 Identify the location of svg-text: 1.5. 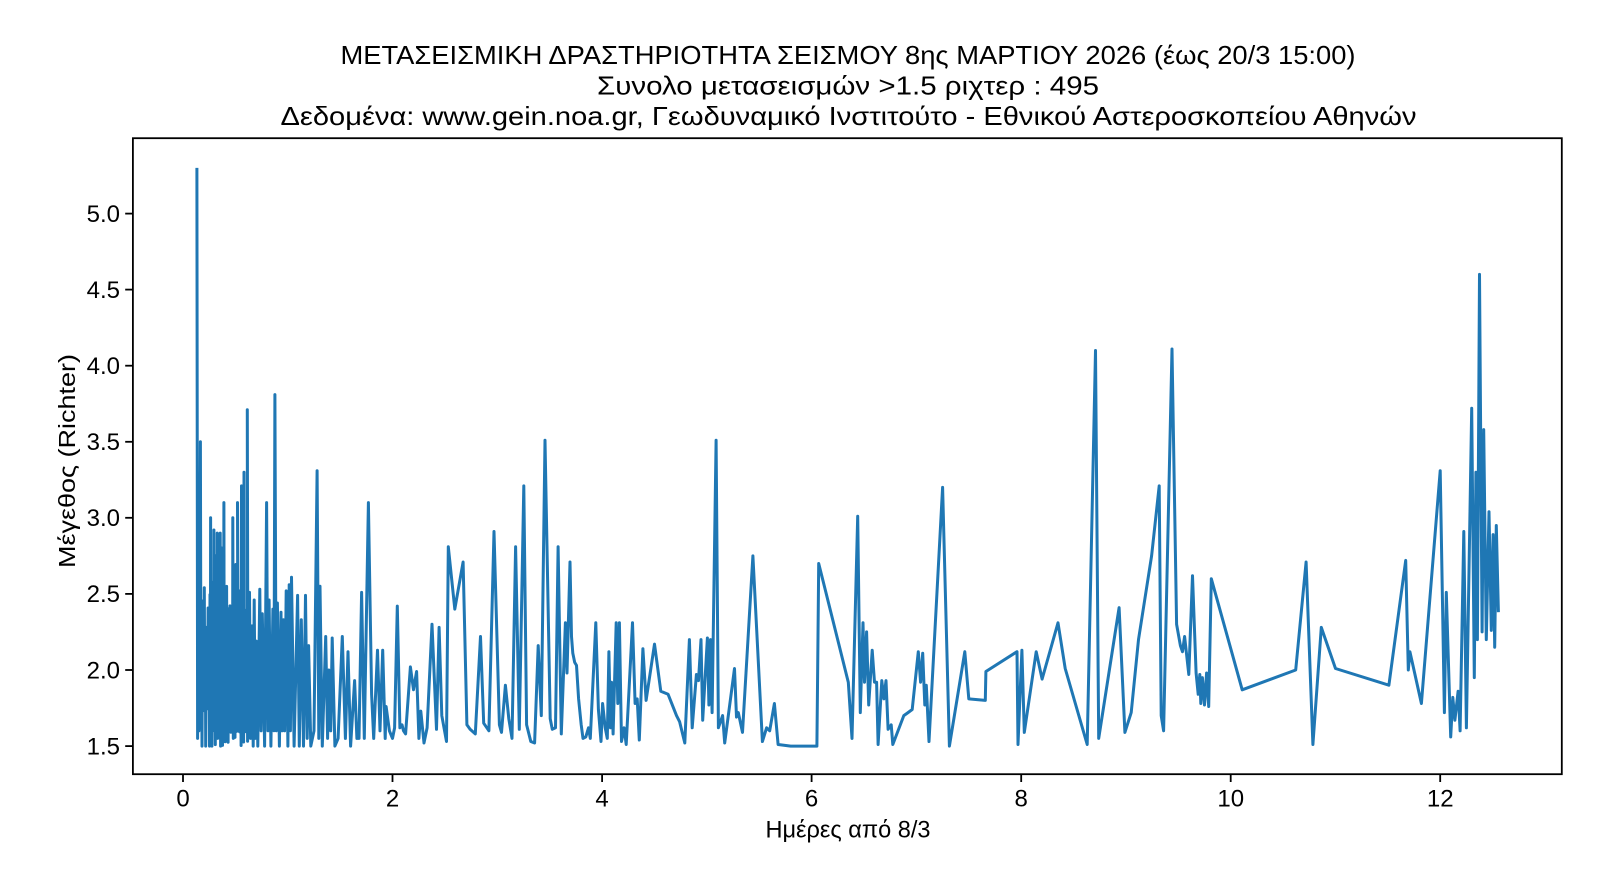
(103, 746).